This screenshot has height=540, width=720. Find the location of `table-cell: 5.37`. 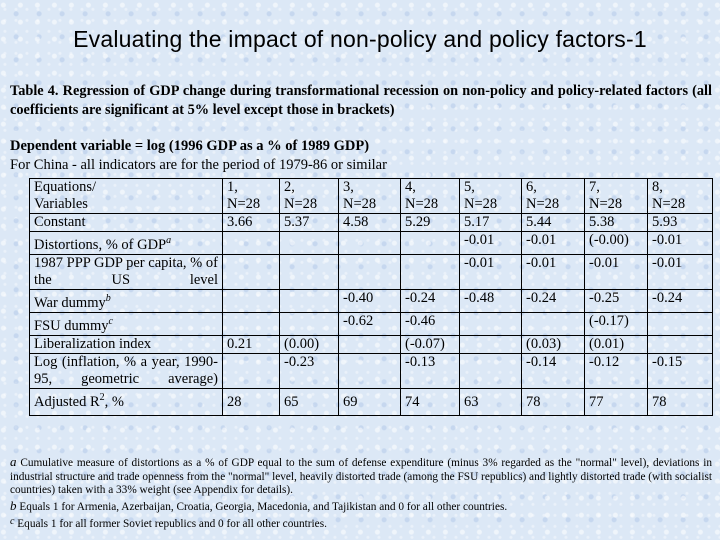

table-cell: 5.37 is located at coordinates (309, 222).